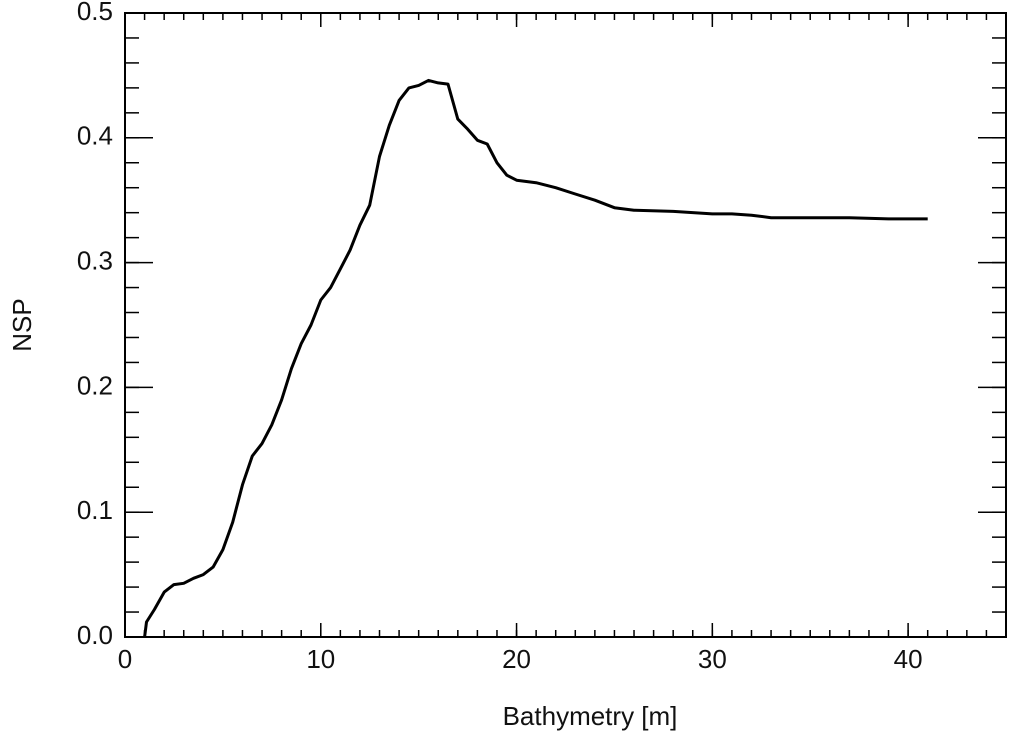 Image resolution: width=1024 pixels, height=744 pixels. What do you see at coordinates (908, 659) in the screenshot?
I see `x-tick-label: 40` at bounding box center [908, 659].